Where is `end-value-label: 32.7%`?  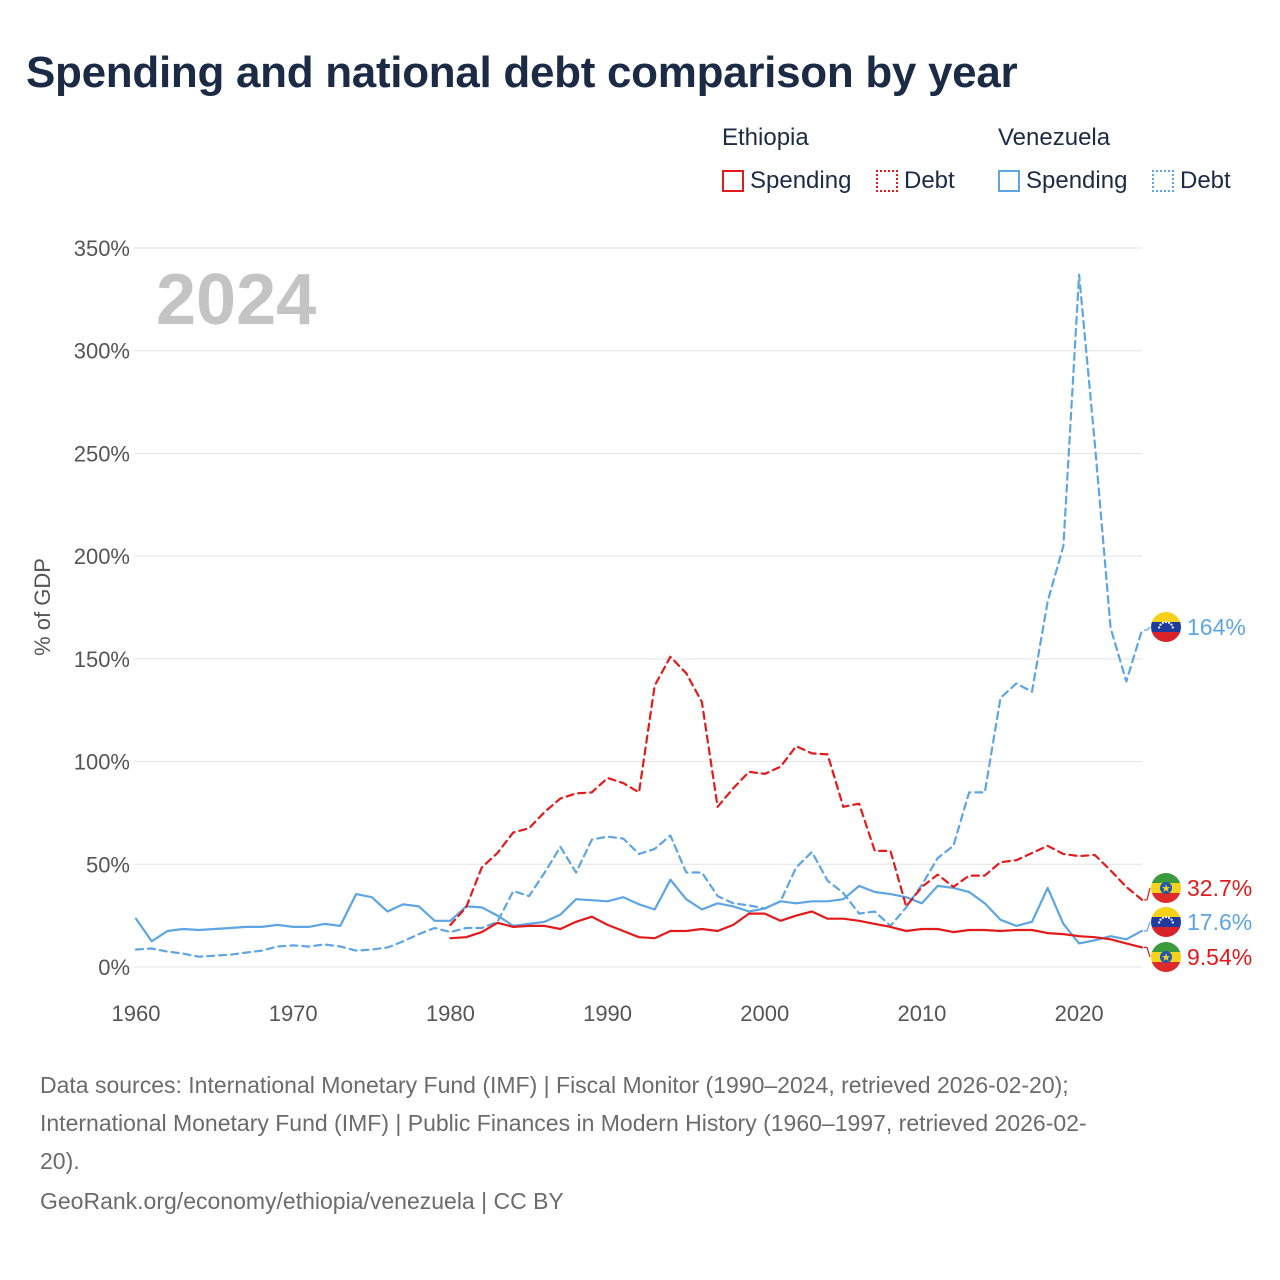
end-value-label: 32.7% is located at coordinates (1219, 888).